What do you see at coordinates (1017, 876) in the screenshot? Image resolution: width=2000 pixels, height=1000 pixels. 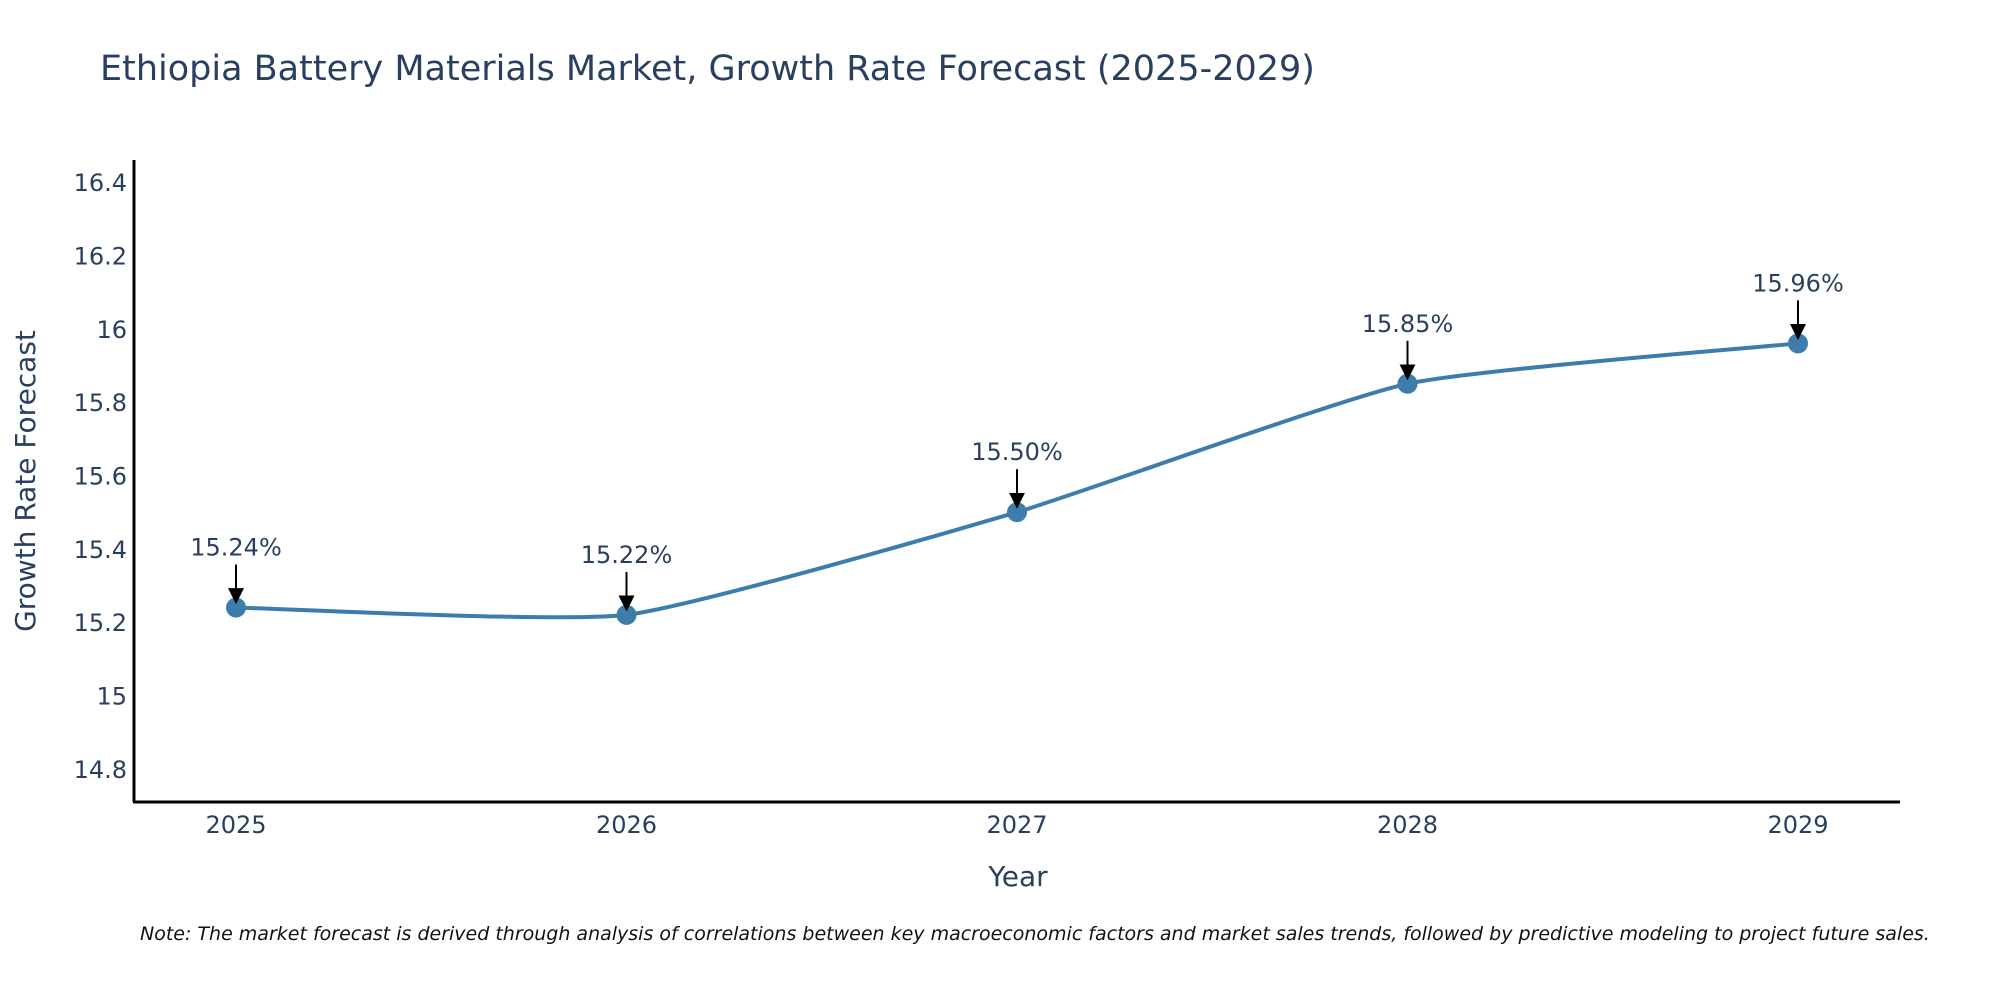 I see `x-axis-title: Year` at bounding box center [1017, 876].